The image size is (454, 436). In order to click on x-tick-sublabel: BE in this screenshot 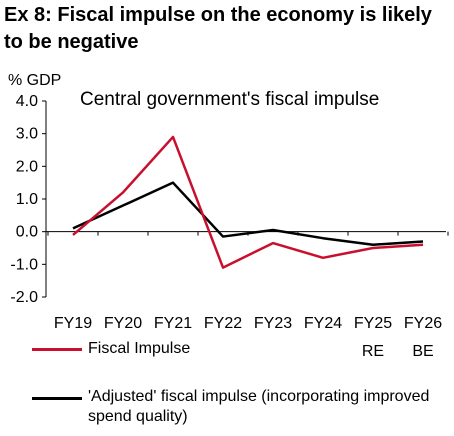, I will do `click(422, 351)`.